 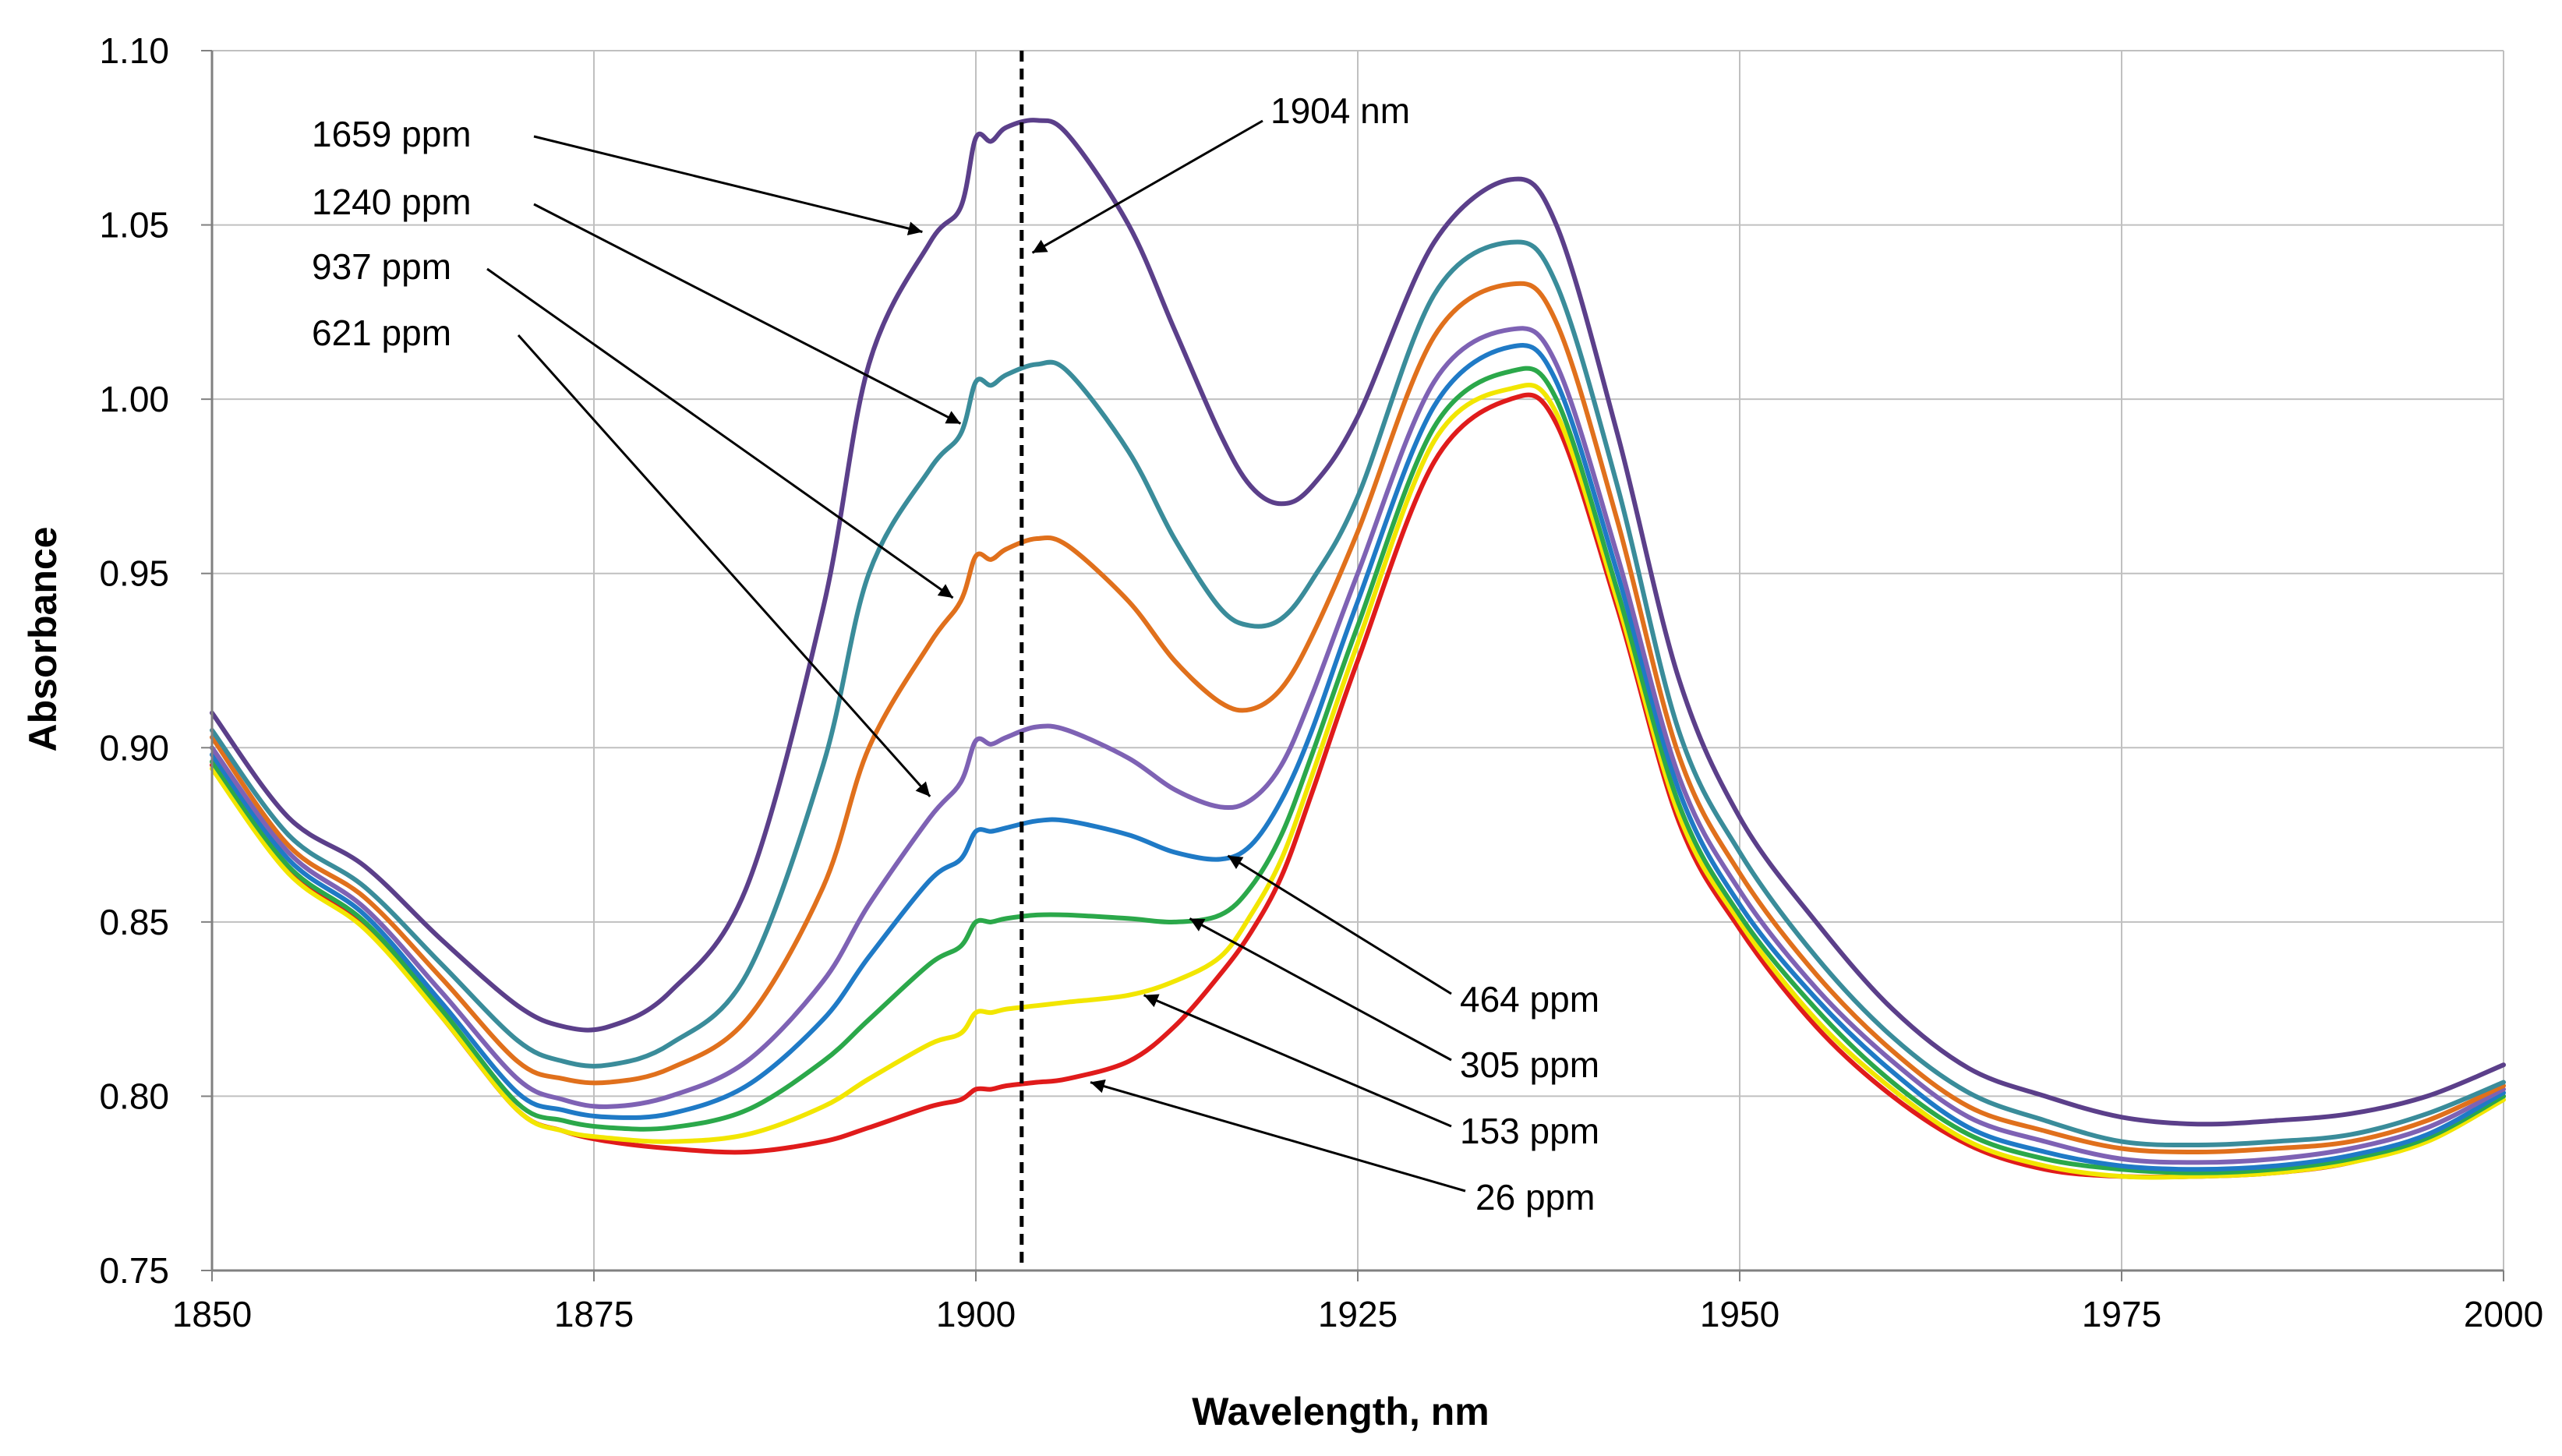 I want to click on annotation-label-153-ppm: 153 ppm, so click(x=1529, y=1131).